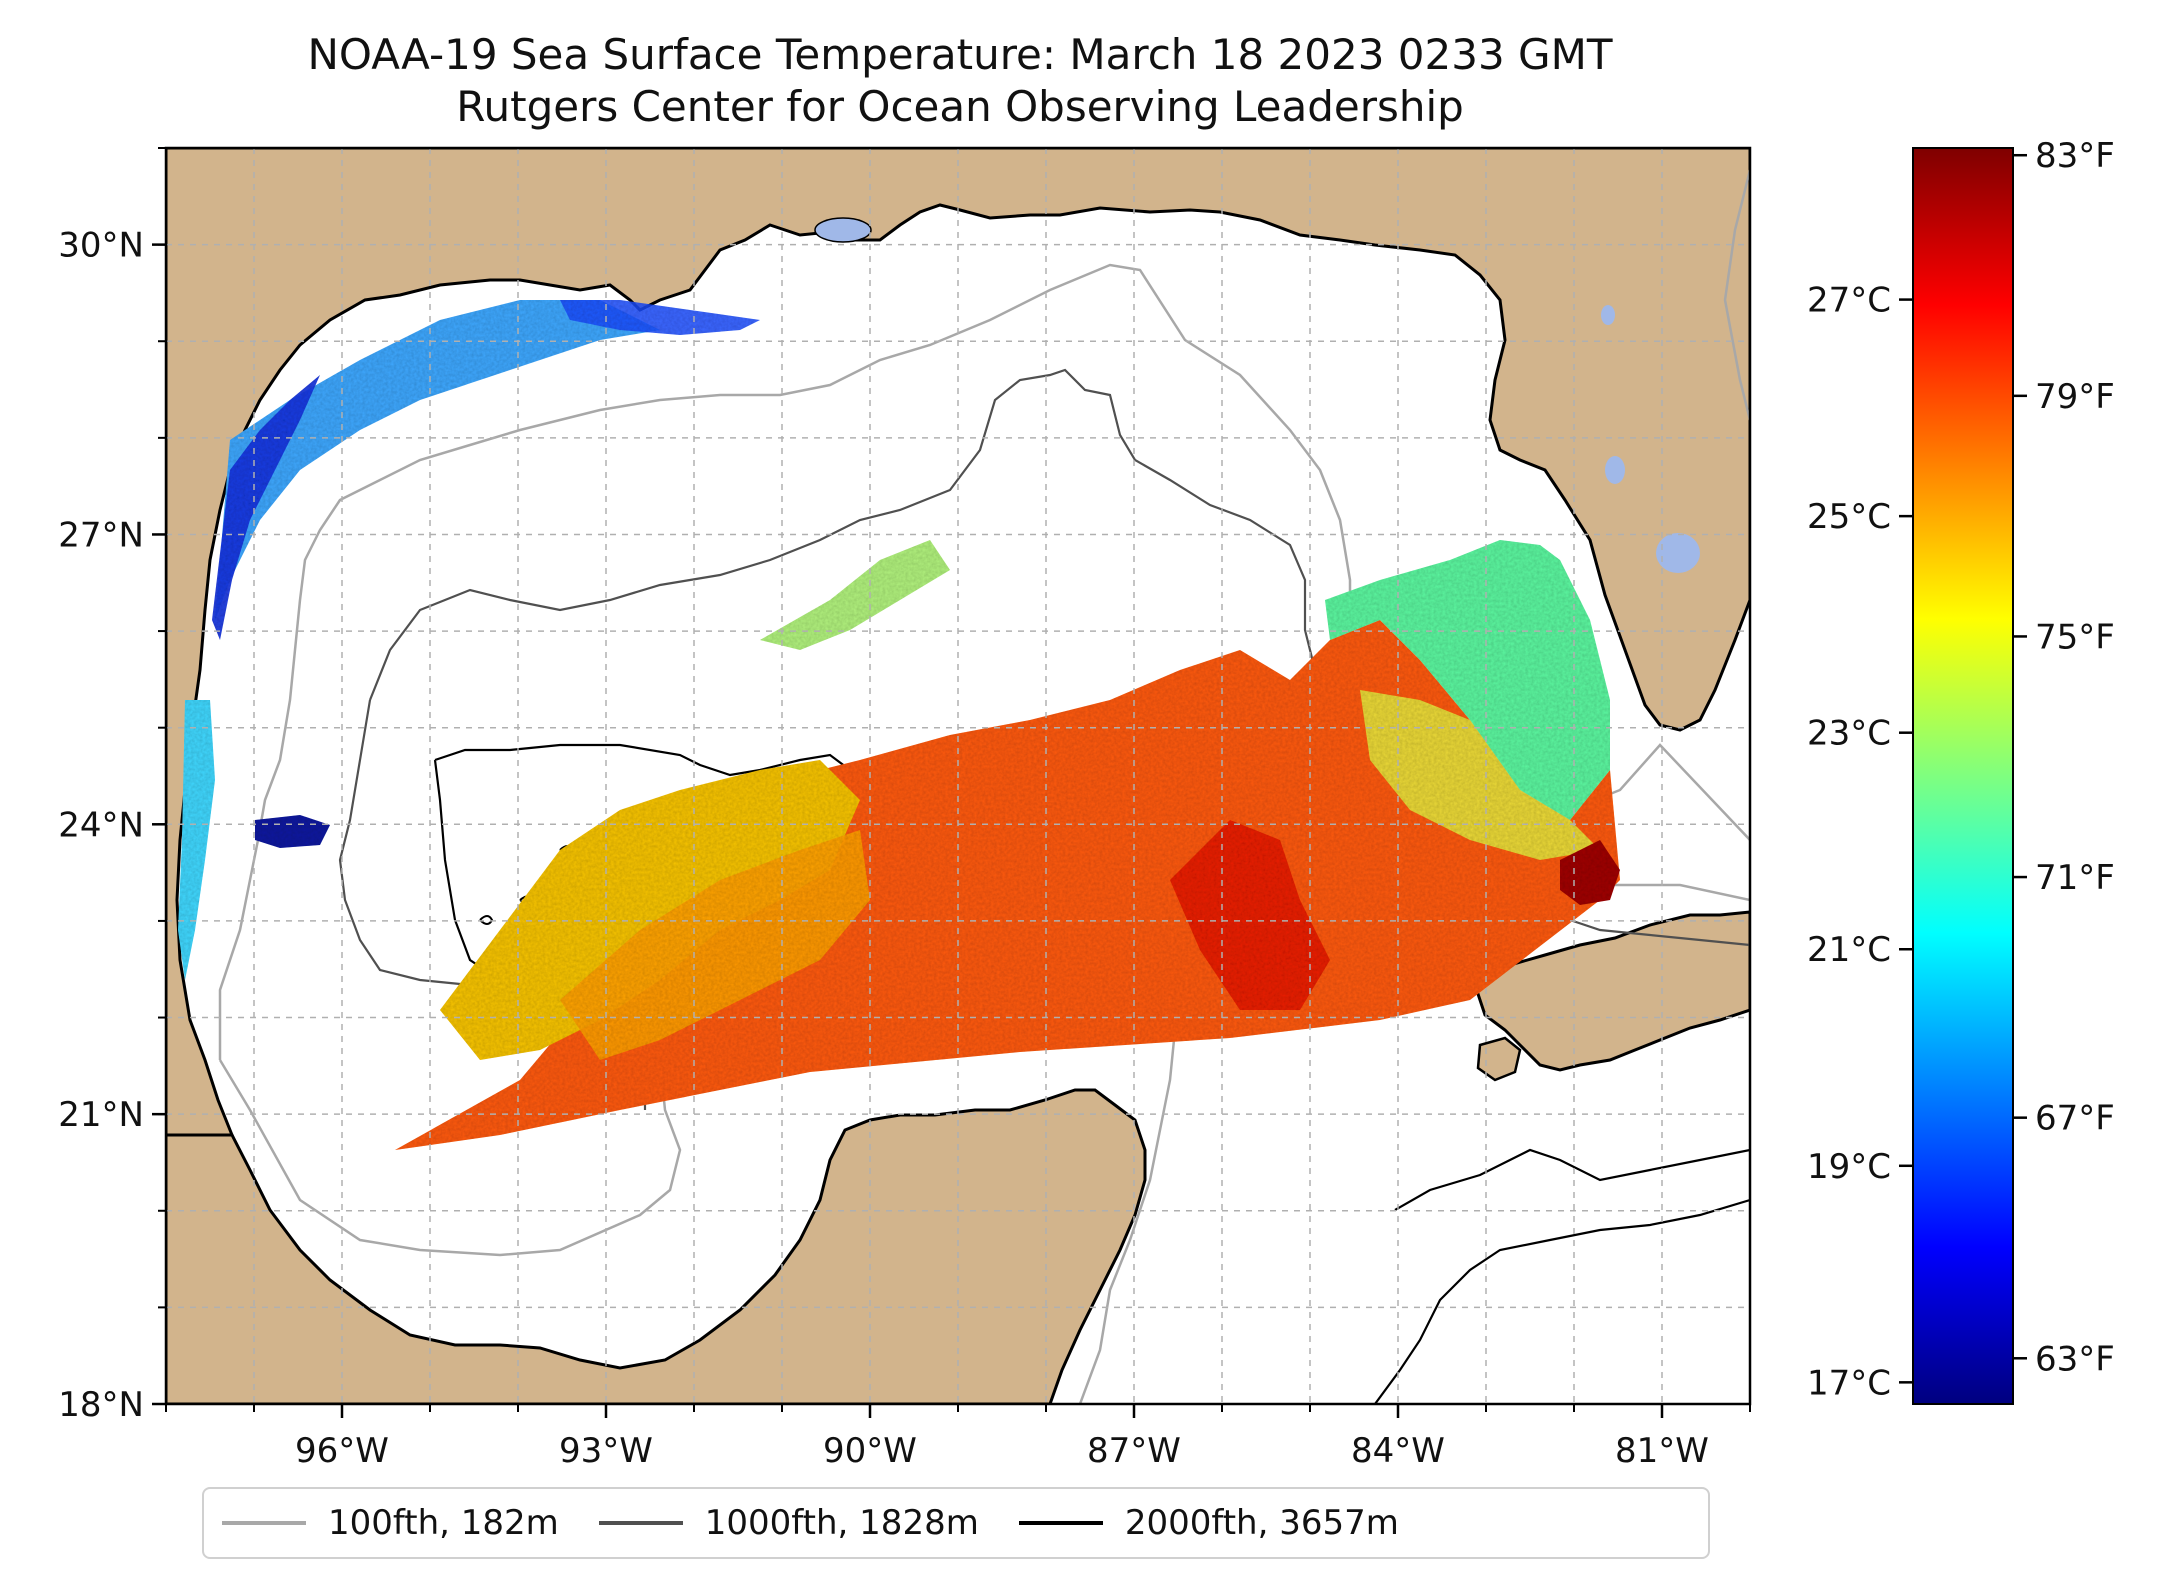 The width and height of the screenshot is (2160, 1582). What do you see at coordinates (266, 507) in the screenshot?
I see `sst-swath-texas-coast` at bounding box center [266, 507].